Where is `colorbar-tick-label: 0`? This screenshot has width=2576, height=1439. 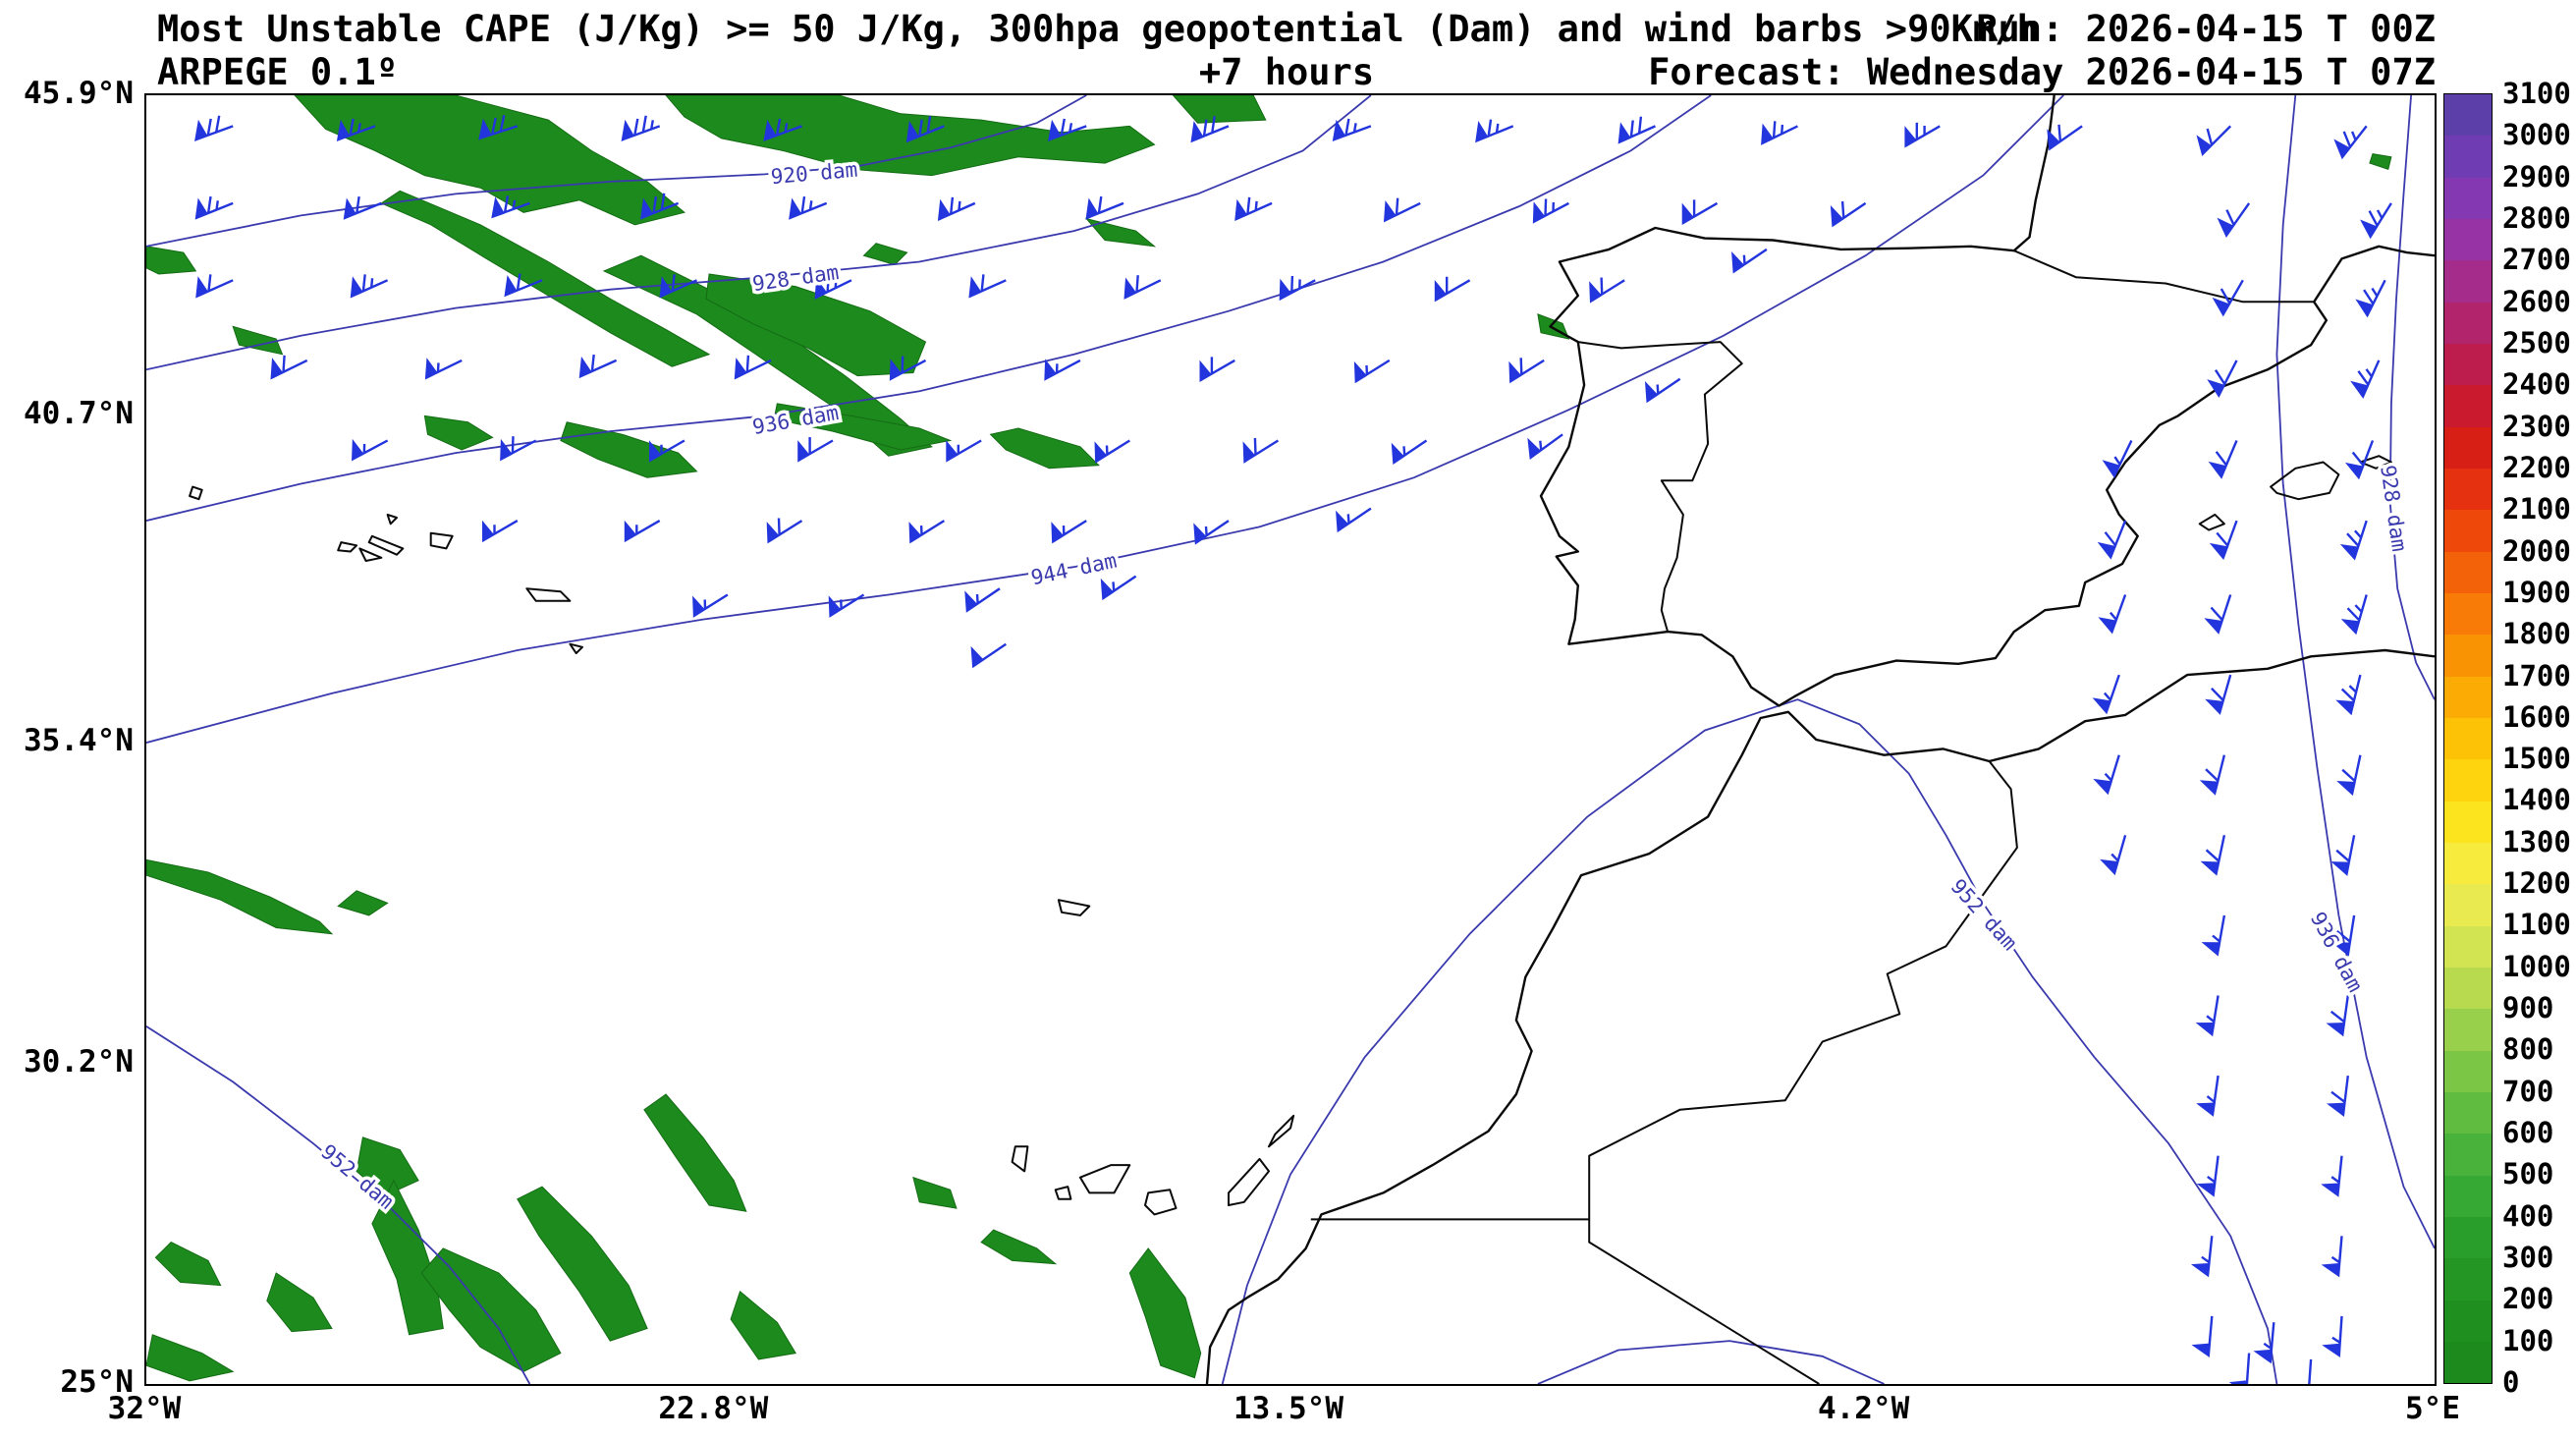 colorbar-tick-label: 0 is located at coordinates (2511, 1382).